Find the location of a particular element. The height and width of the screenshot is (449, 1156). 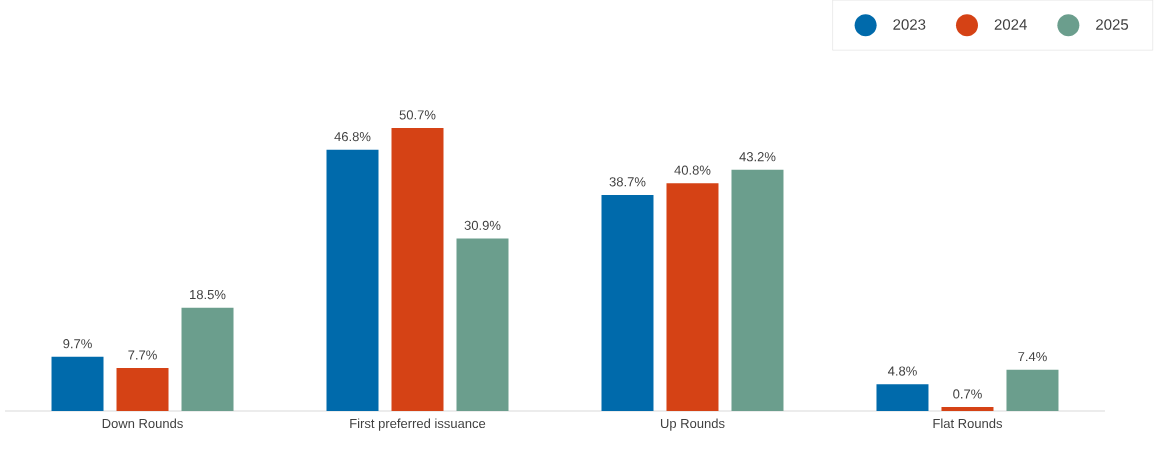

legend-label: 2025 is located at coordinates (1112, 24).